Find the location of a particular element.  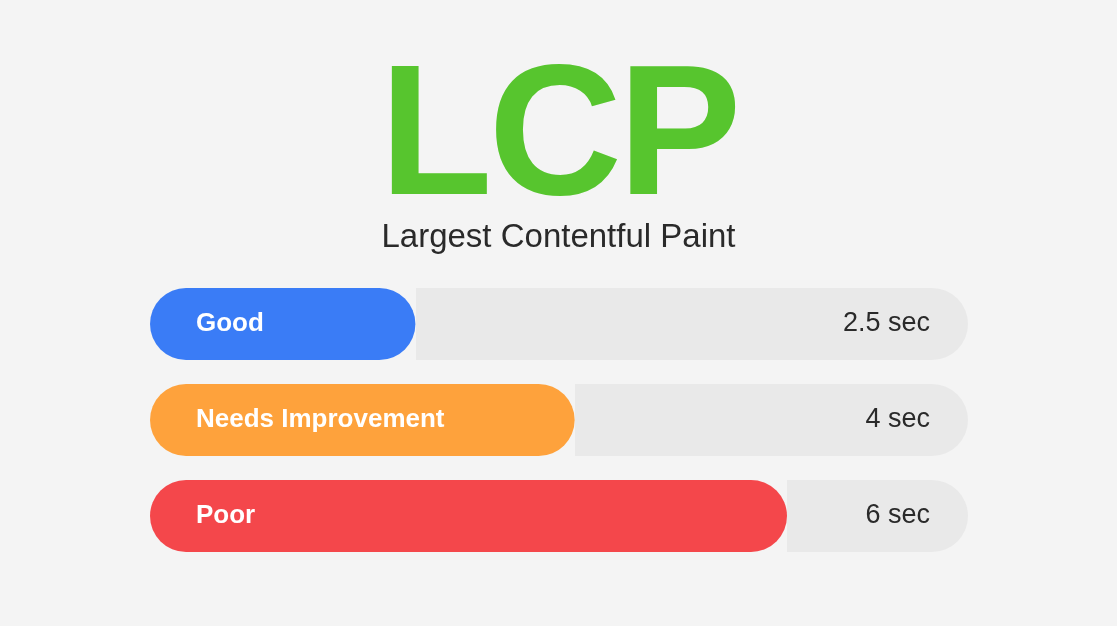

y-tick-label: Good is located at coordinates (230, 322).